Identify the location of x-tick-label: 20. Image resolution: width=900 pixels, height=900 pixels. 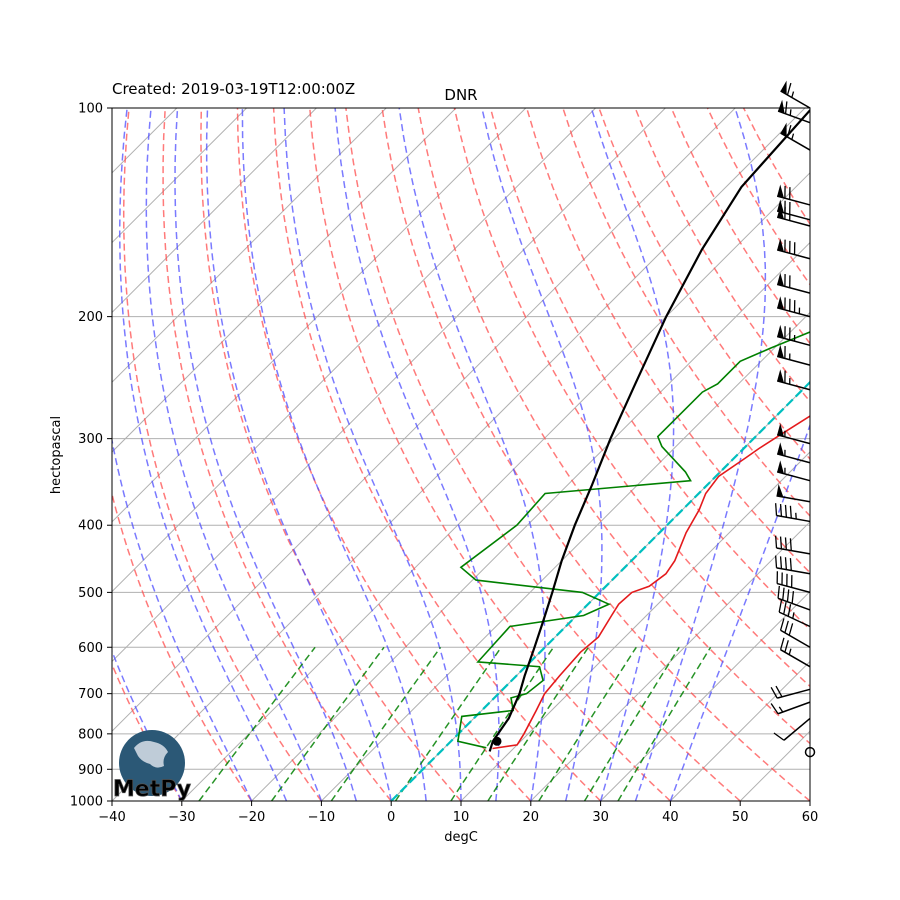
(531, 817).